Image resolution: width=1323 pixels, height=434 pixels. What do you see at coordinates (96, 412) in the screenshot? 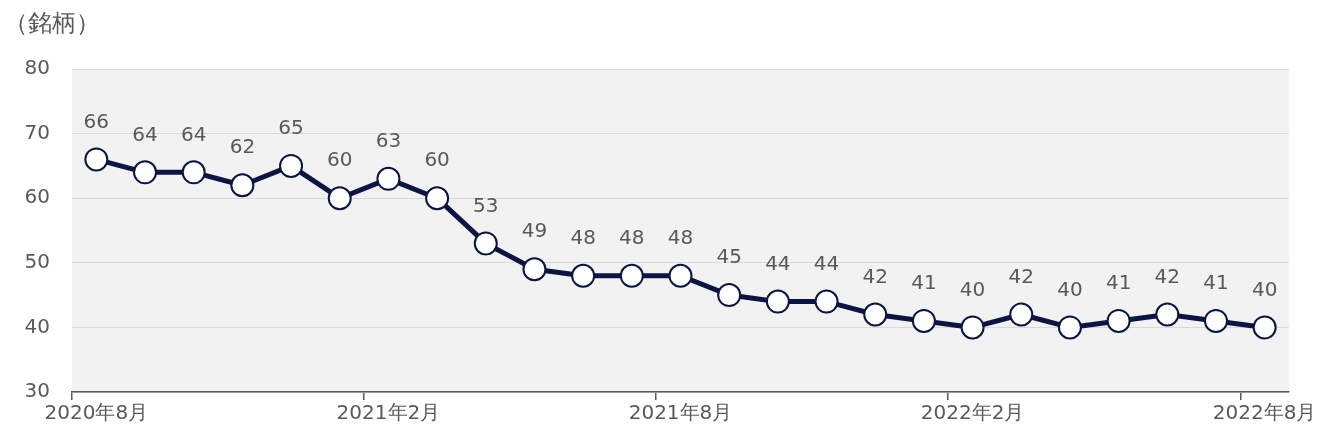
I see `x-tick-label: 2020年8月` at bounding box center [96, 412].